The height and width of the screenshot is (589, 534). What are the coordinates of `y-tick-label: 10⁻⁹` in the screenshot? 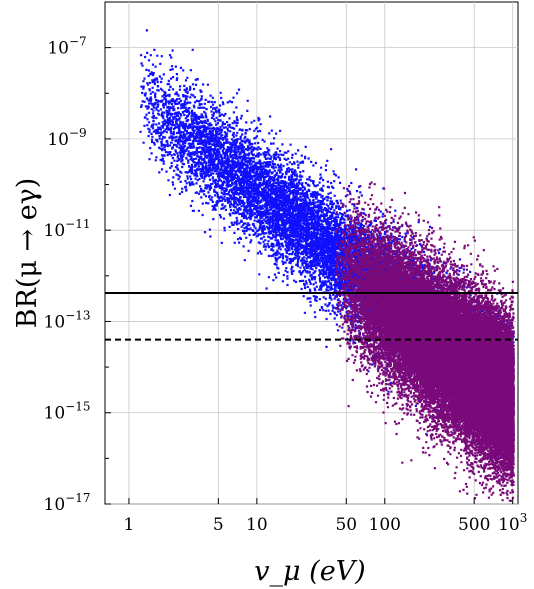 It's located at (66, 138).